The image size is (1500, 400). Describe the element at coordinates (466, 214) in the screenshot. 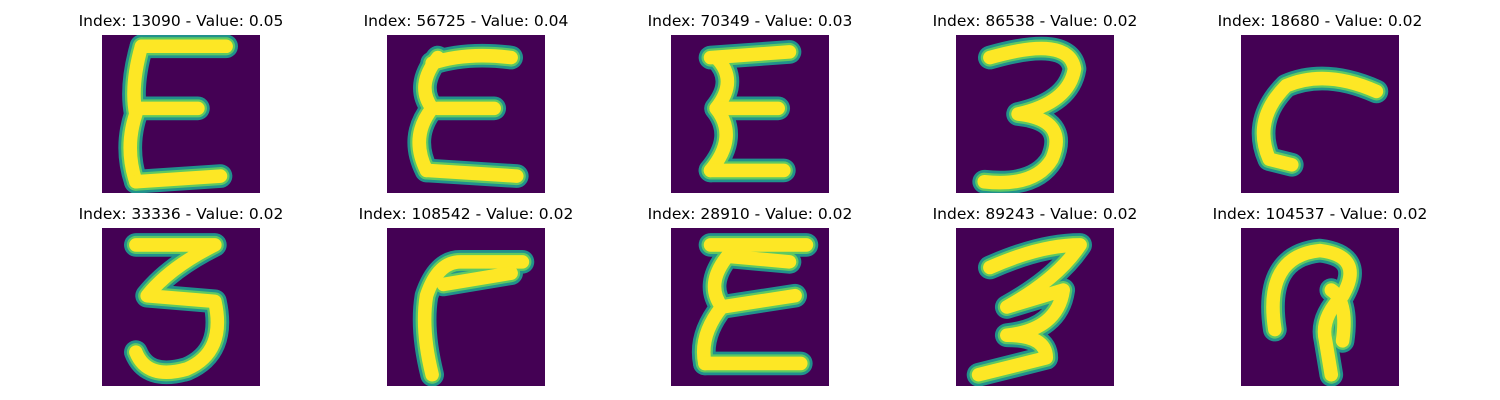

I see `panel-title: Index: 108542 - Value: 0.02` at that location.